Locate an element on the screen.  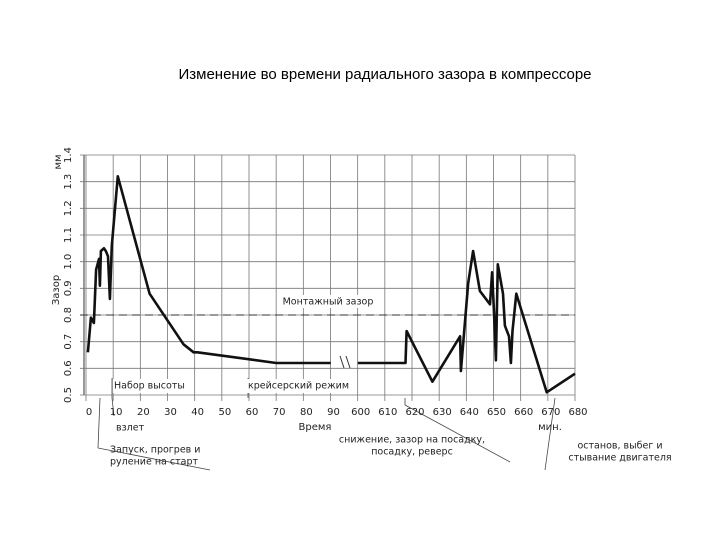
x-tick-label: 670 is located at coordinates (550, 412).